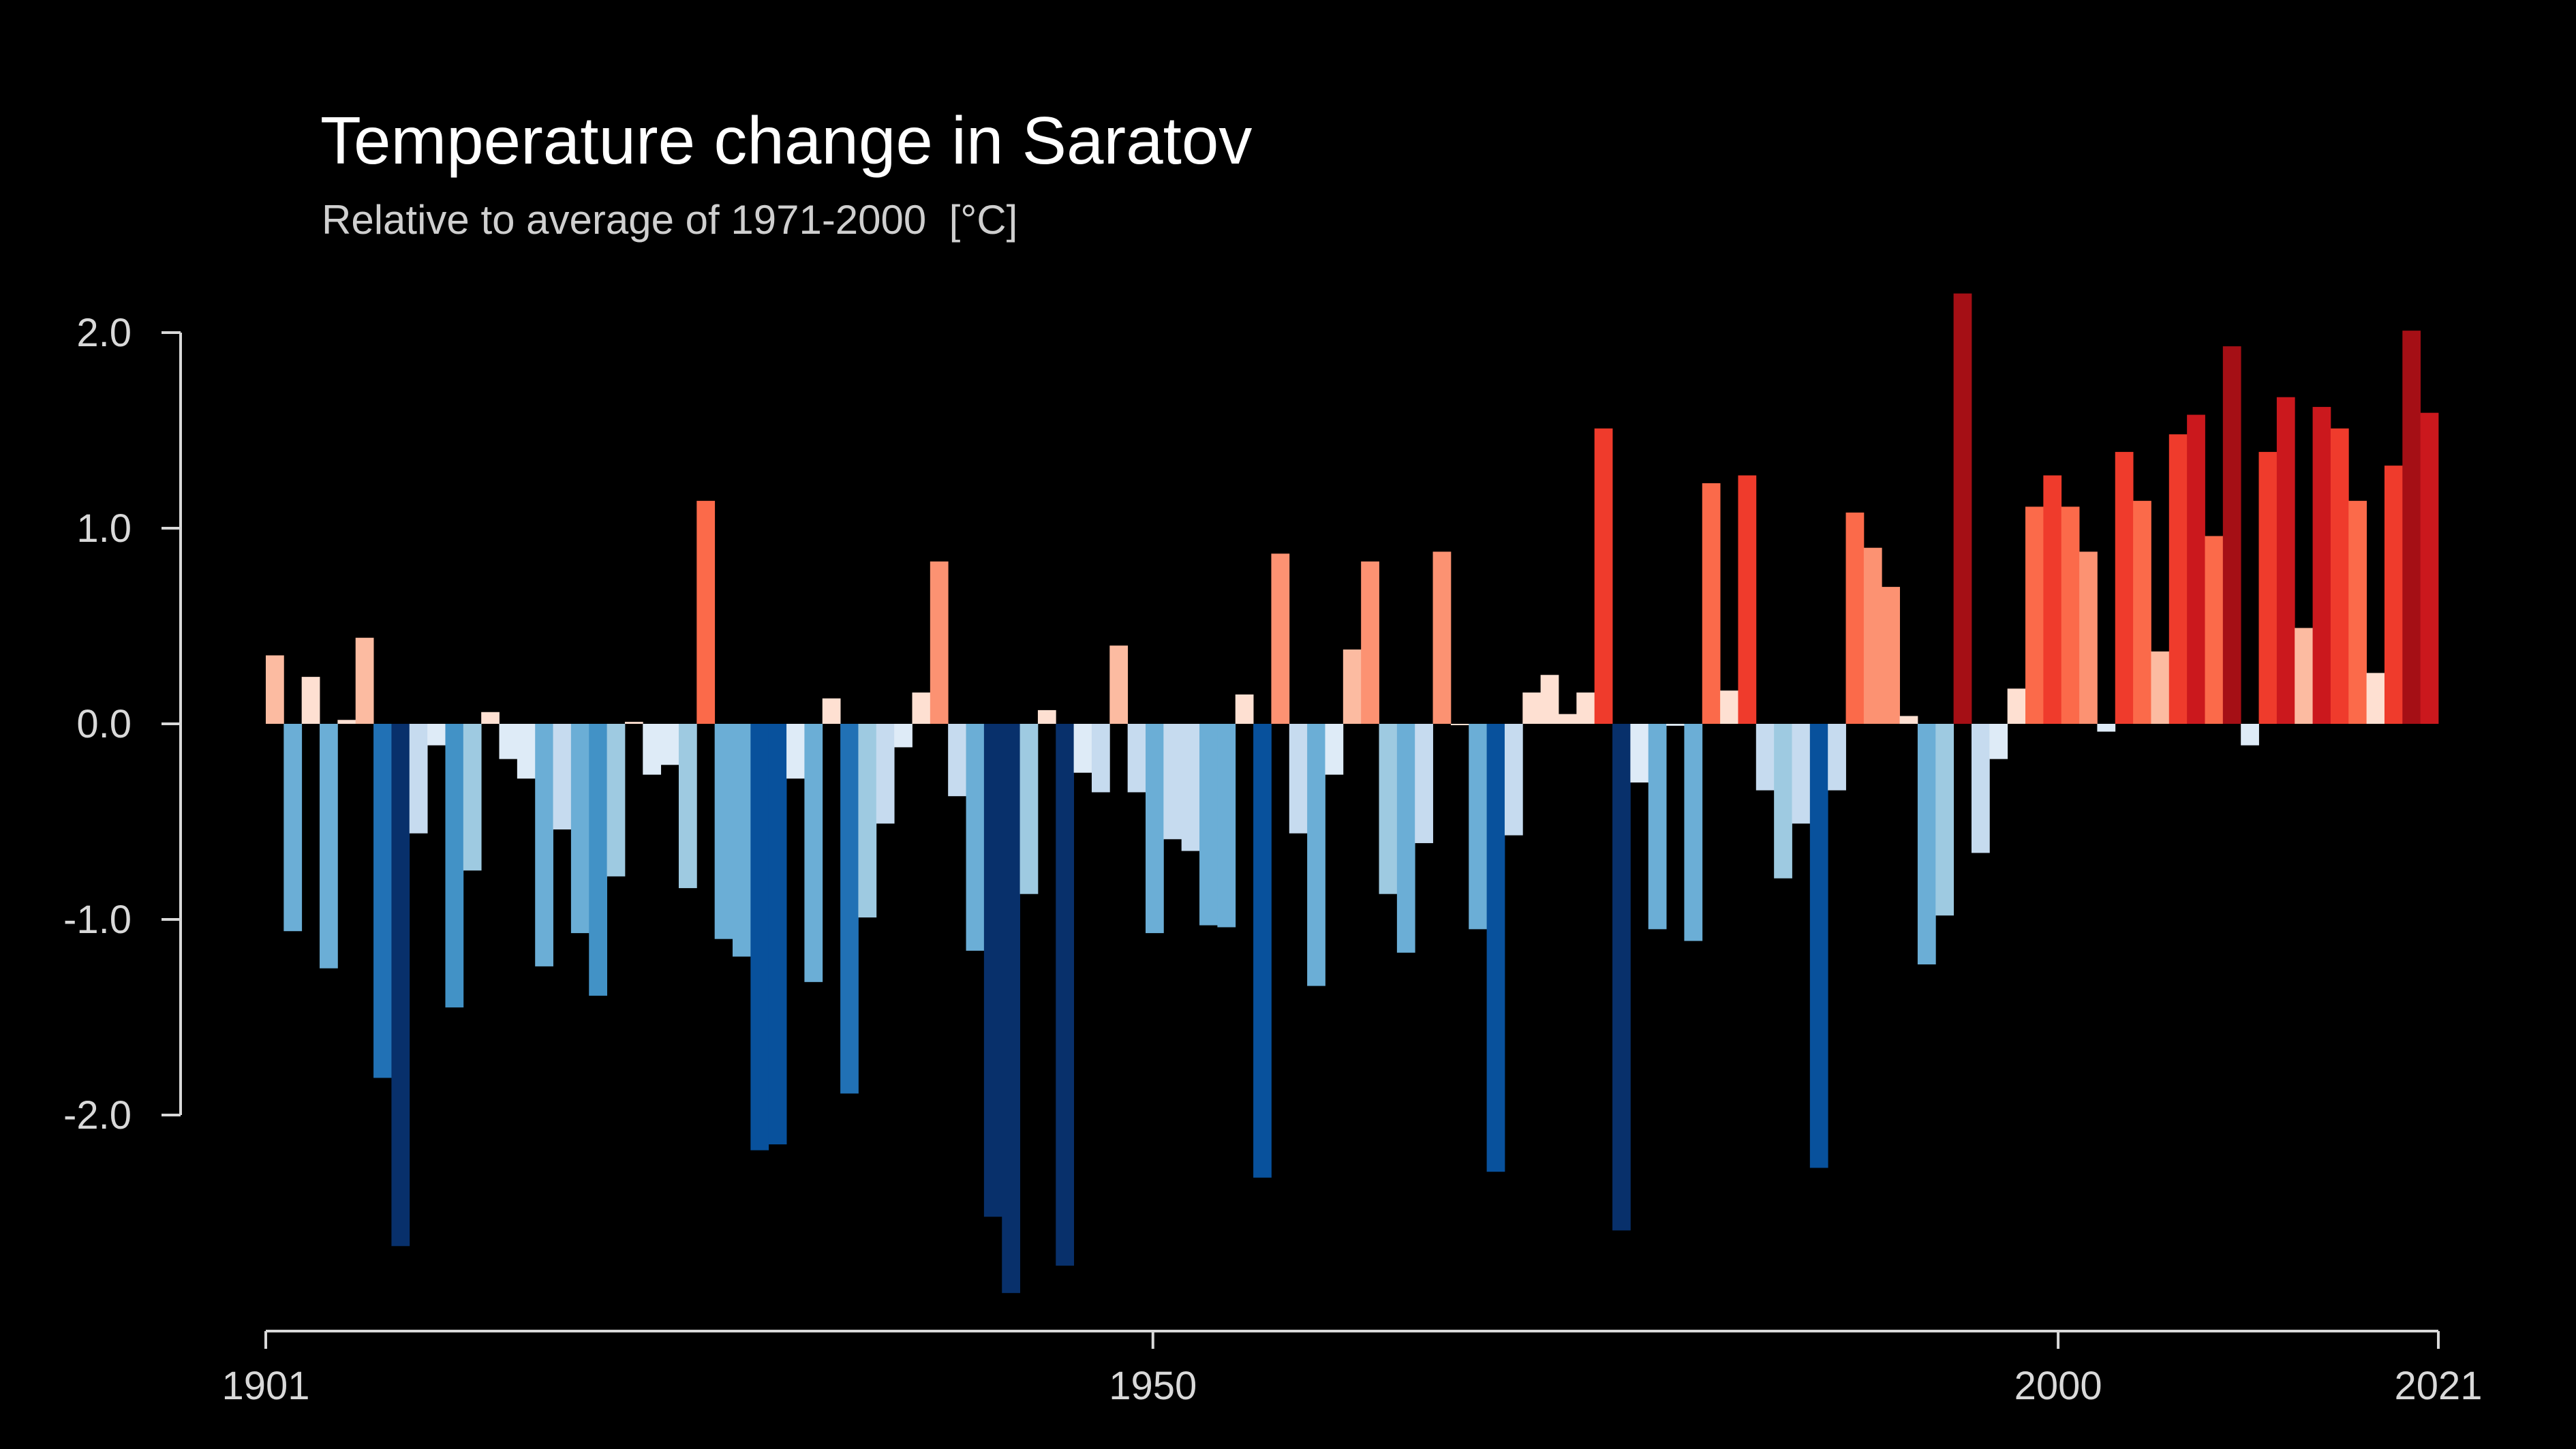 The height and width of the screenshot is (1449, 2576). What do you see at coordinates (310, 700) in the screenshot?
I see `bar-1903` at bounding box center [310, 700].